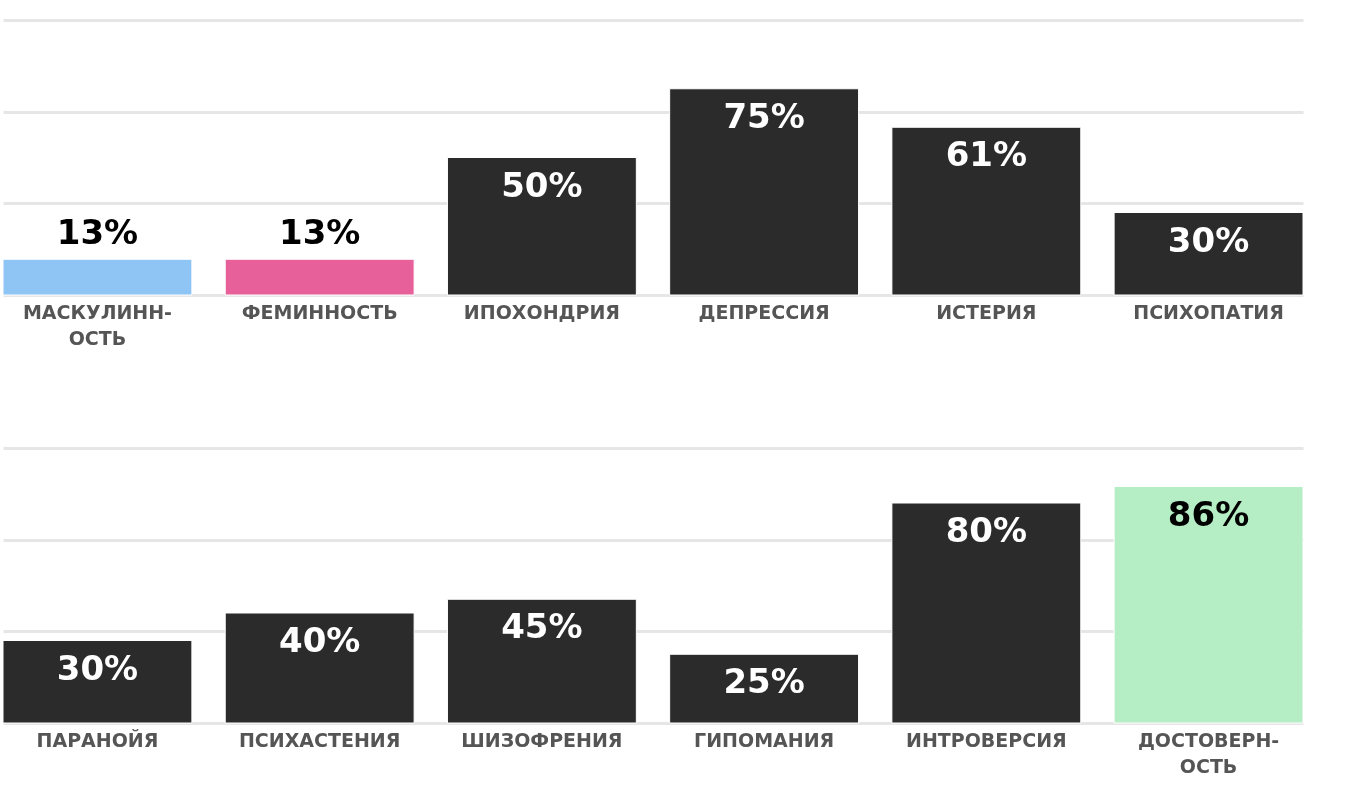  Describe the element at coordinates (319, 640) in the screenshot. I see `data-label: 40%` at that location.